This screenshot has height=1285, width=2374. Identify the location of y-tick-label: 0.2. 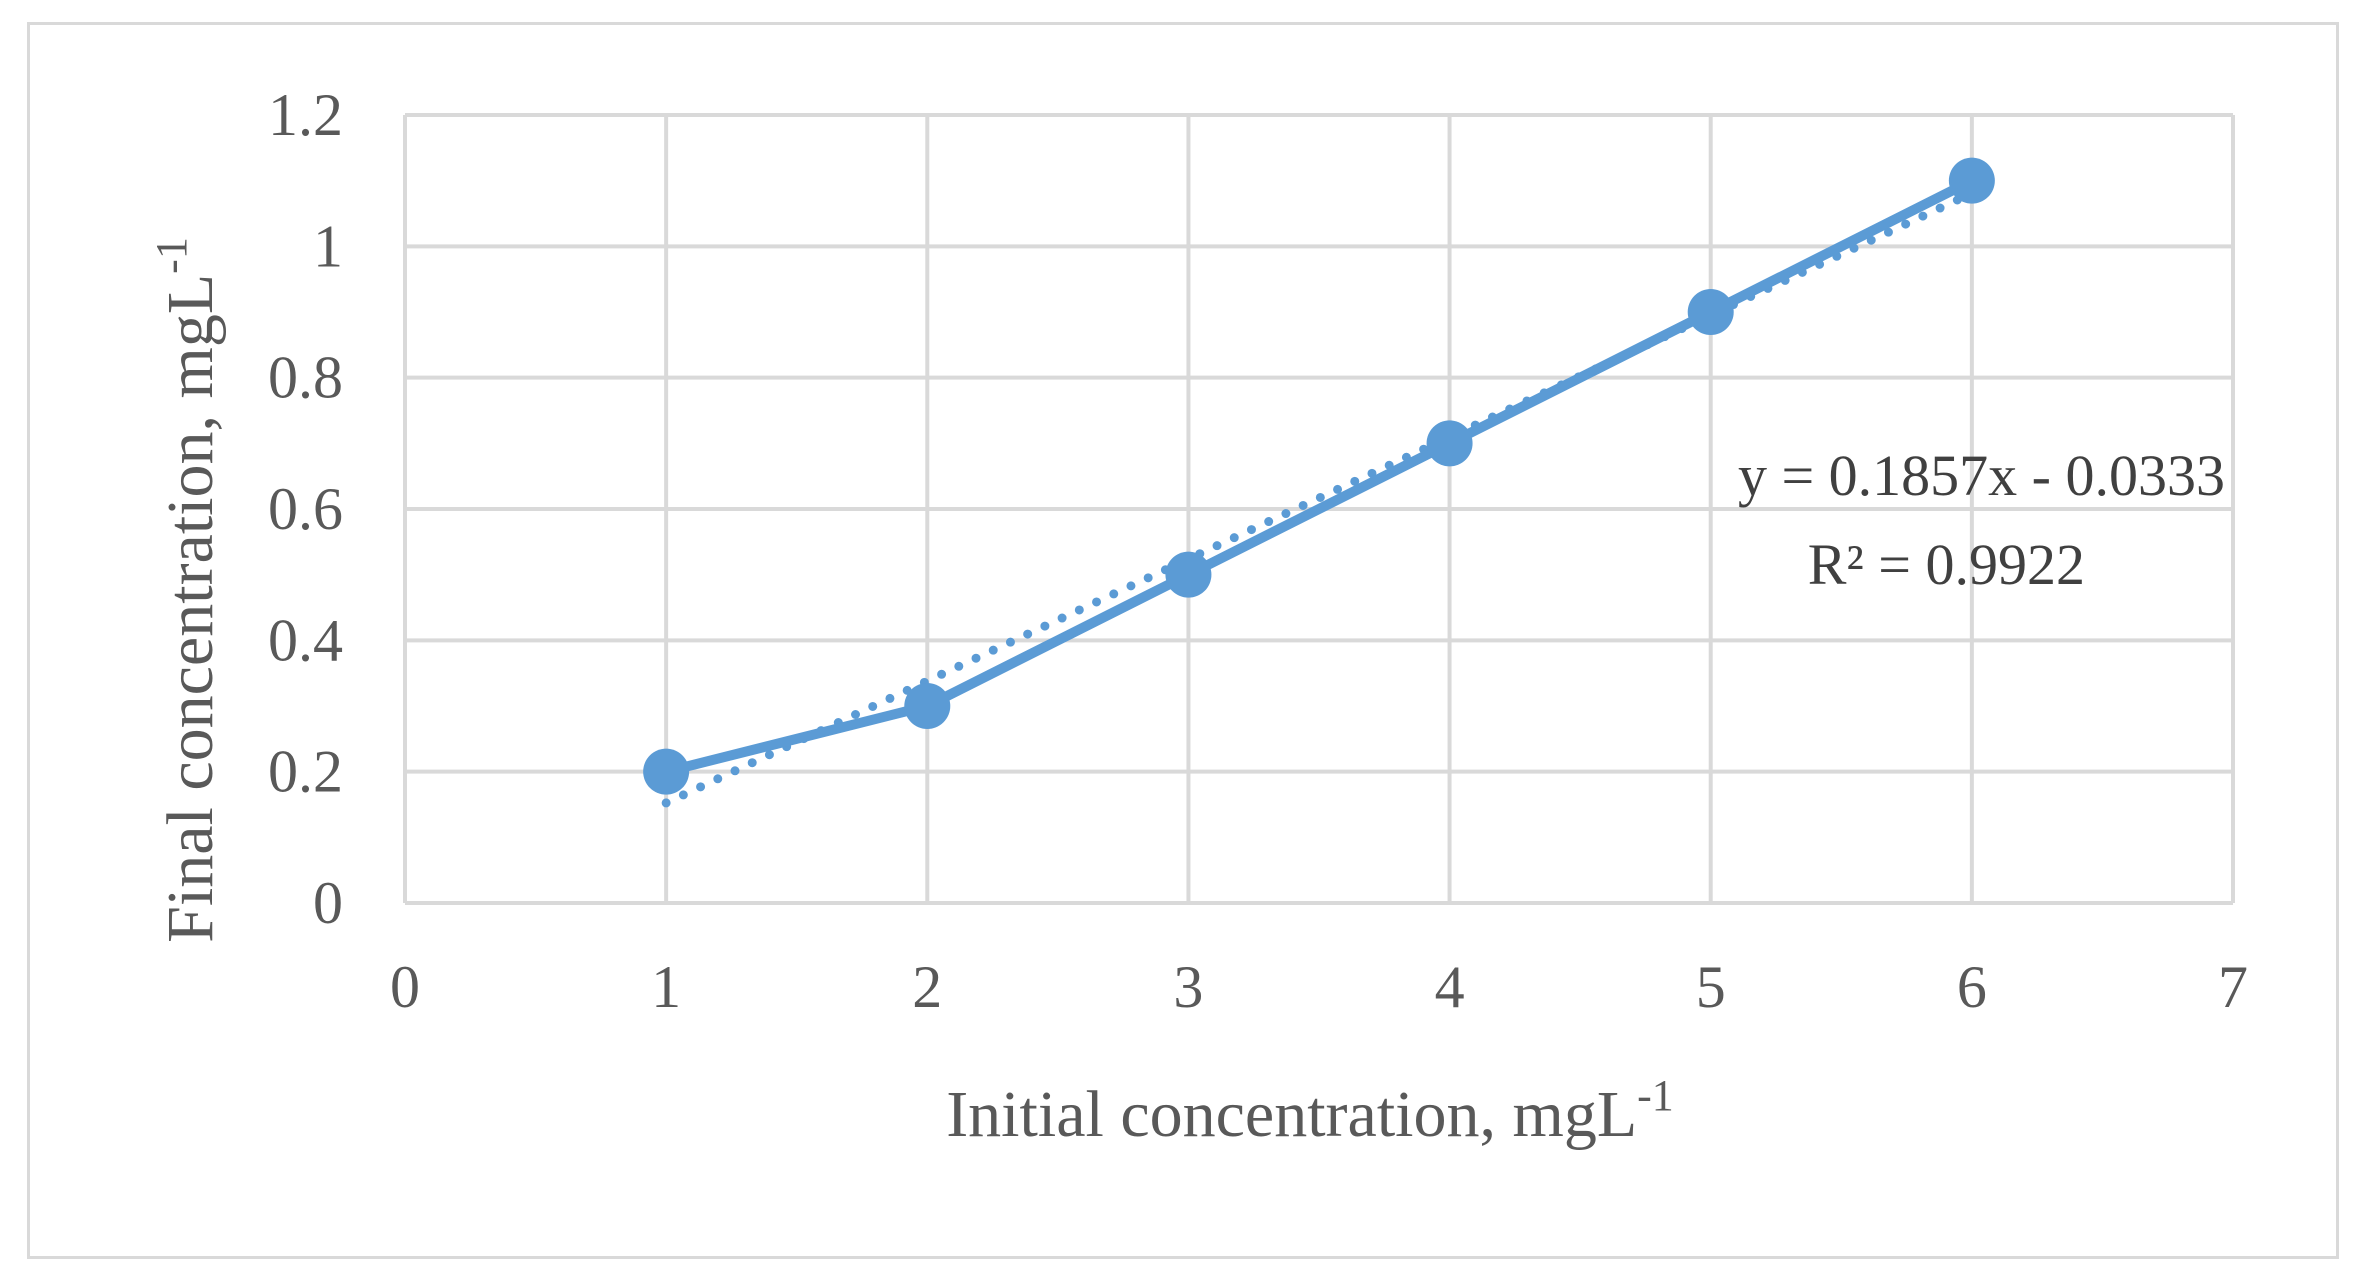
(305, 772).